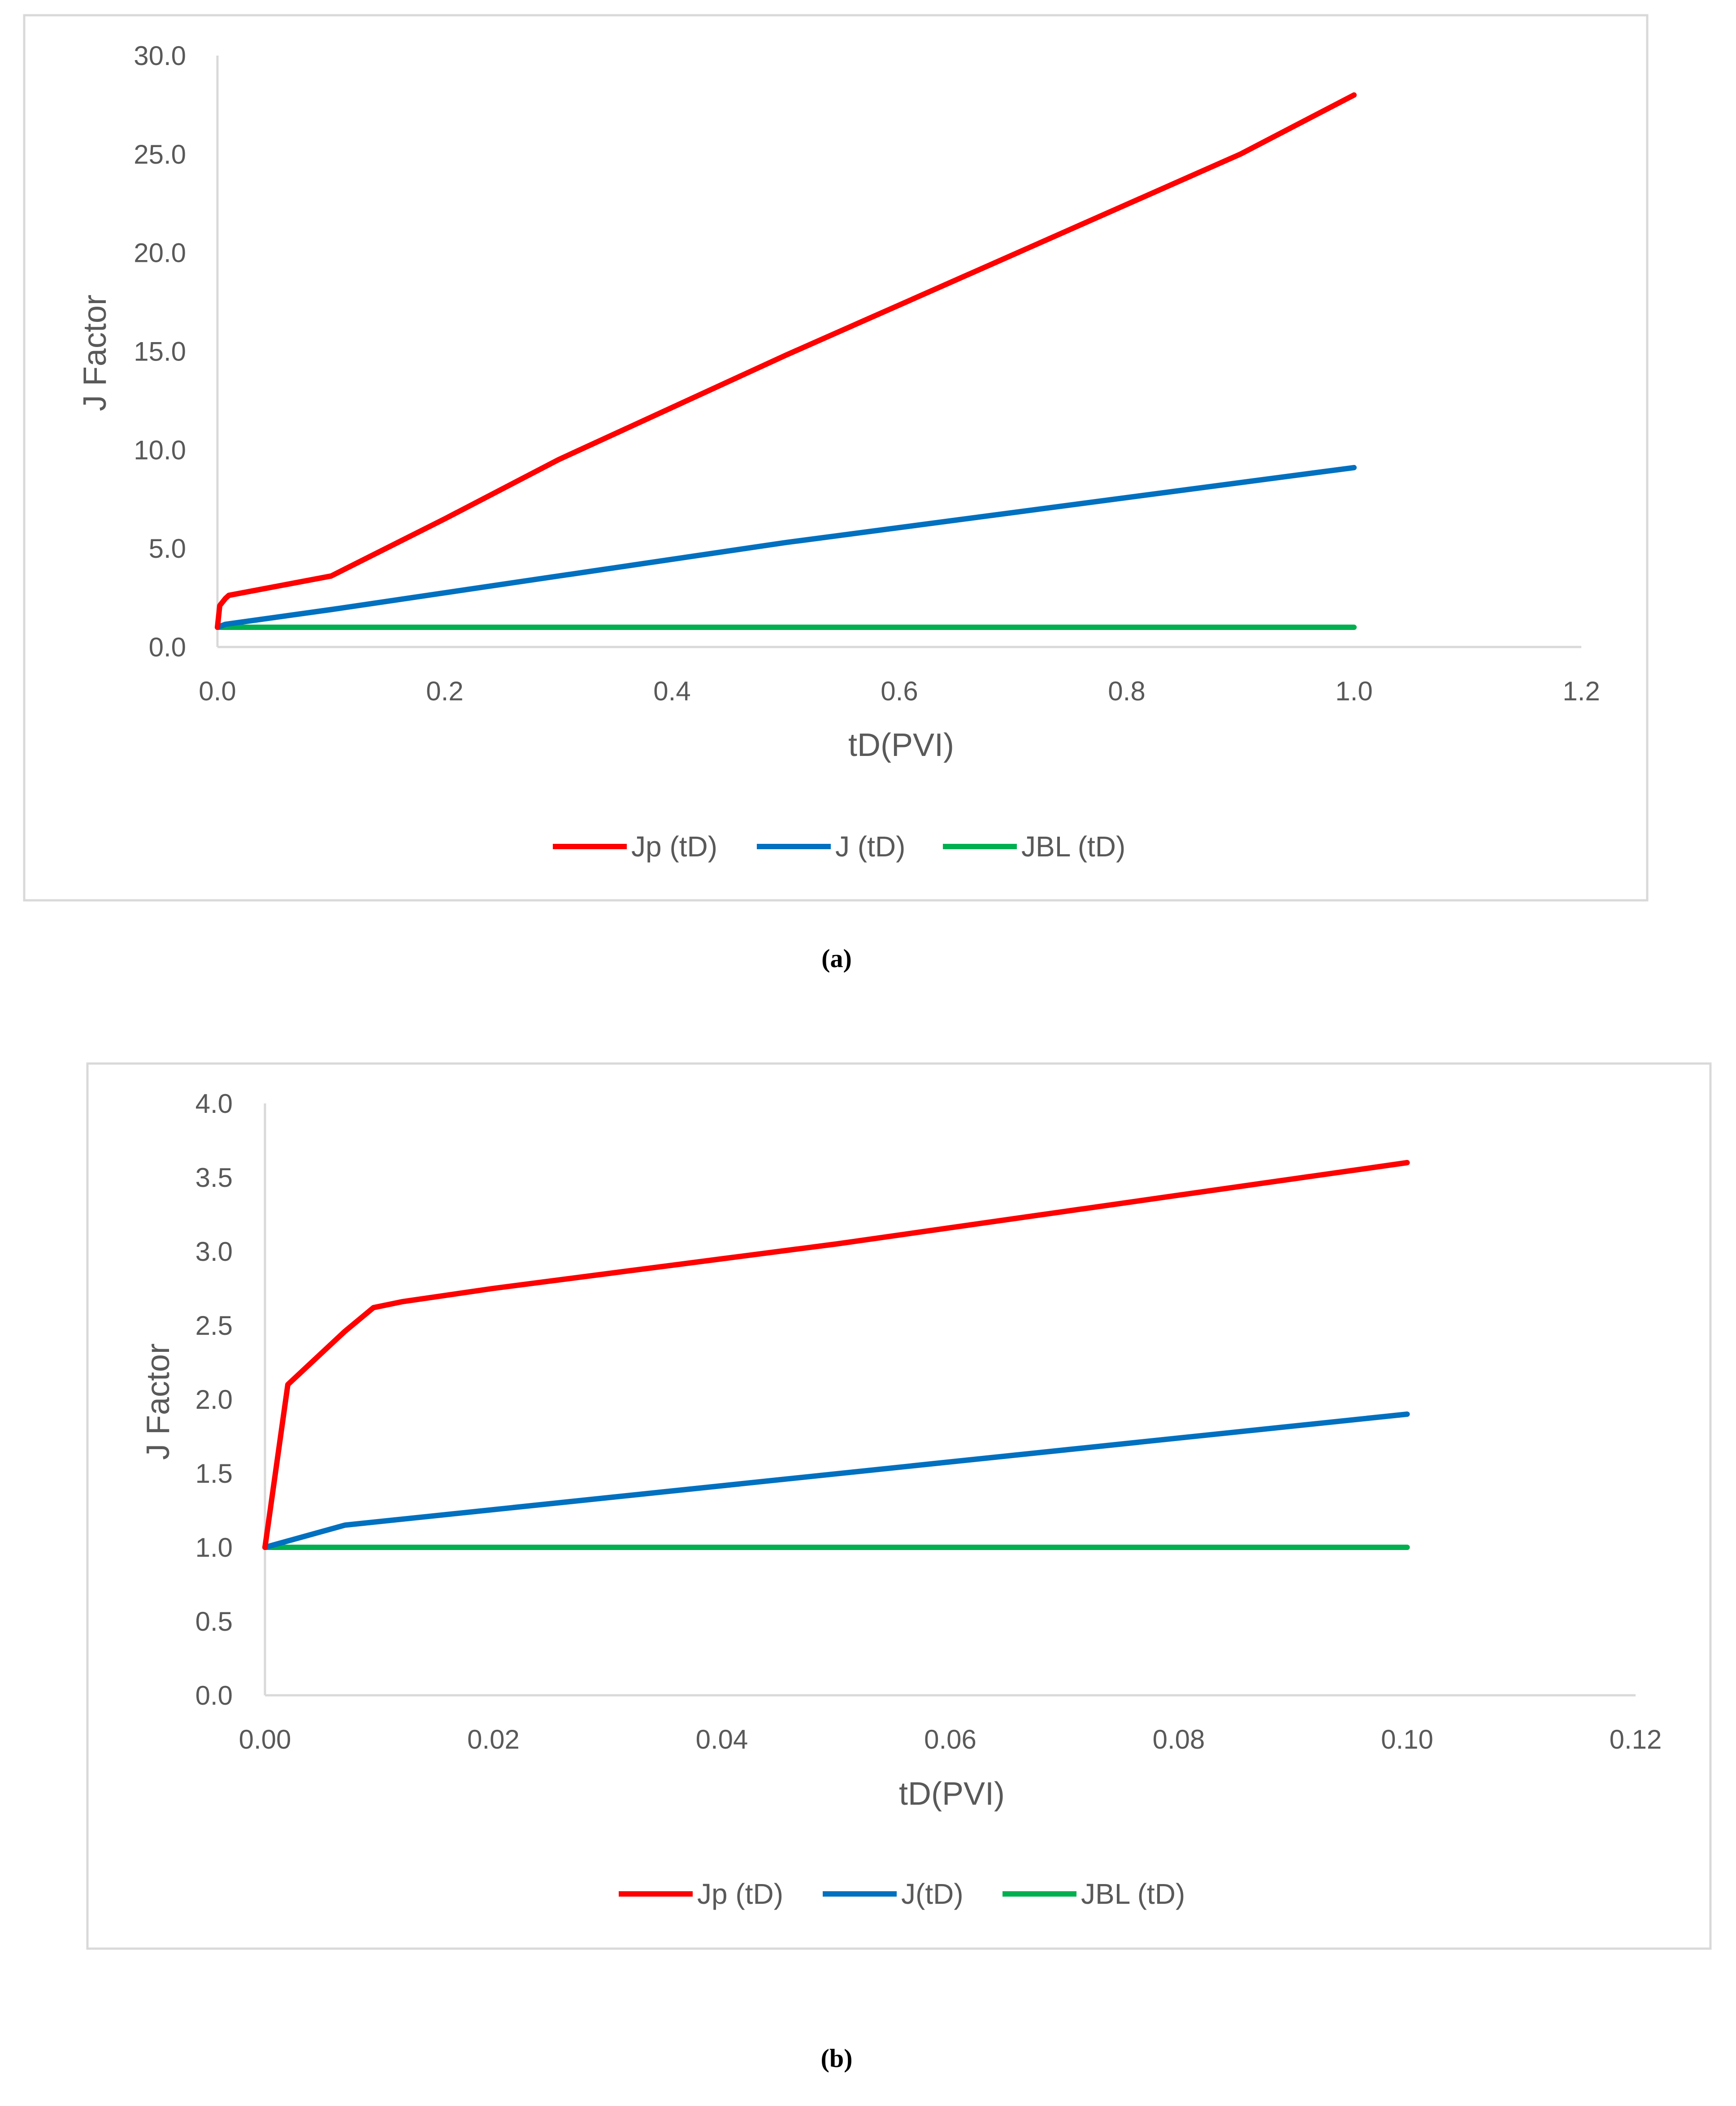 The height and width of the screenshot is (2106, 1736). What do you see at coordinates (167, 549) in the screenshot?
I see `chart-a-y-tick-label: 5.0` at bounding box center [167, 549].